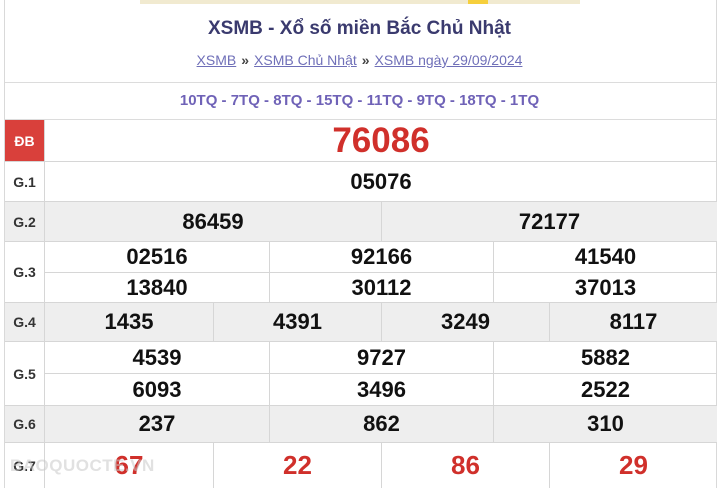 Image resolution: width=719 pixels, height=488 pixels. Describe the element at coordinates (297, 465) in the screenshot. I see `prize-number: 22` at that location.